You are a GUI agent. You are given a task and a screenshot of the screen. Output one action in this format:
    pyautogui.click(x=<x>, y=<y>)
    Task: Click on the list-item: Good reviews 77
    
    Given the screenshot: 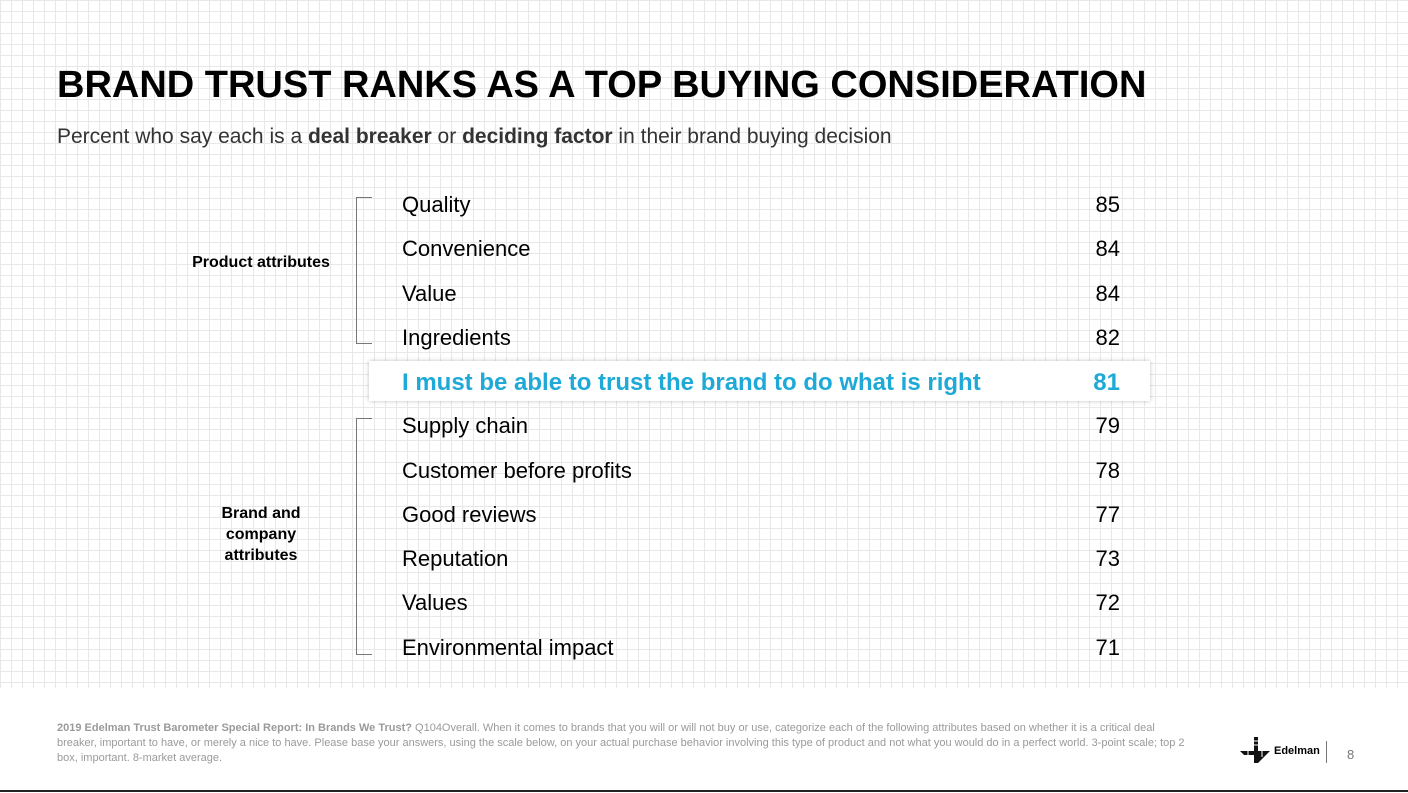 What is the action you would take?
    pyautogui.click(x=761, y=515)
    